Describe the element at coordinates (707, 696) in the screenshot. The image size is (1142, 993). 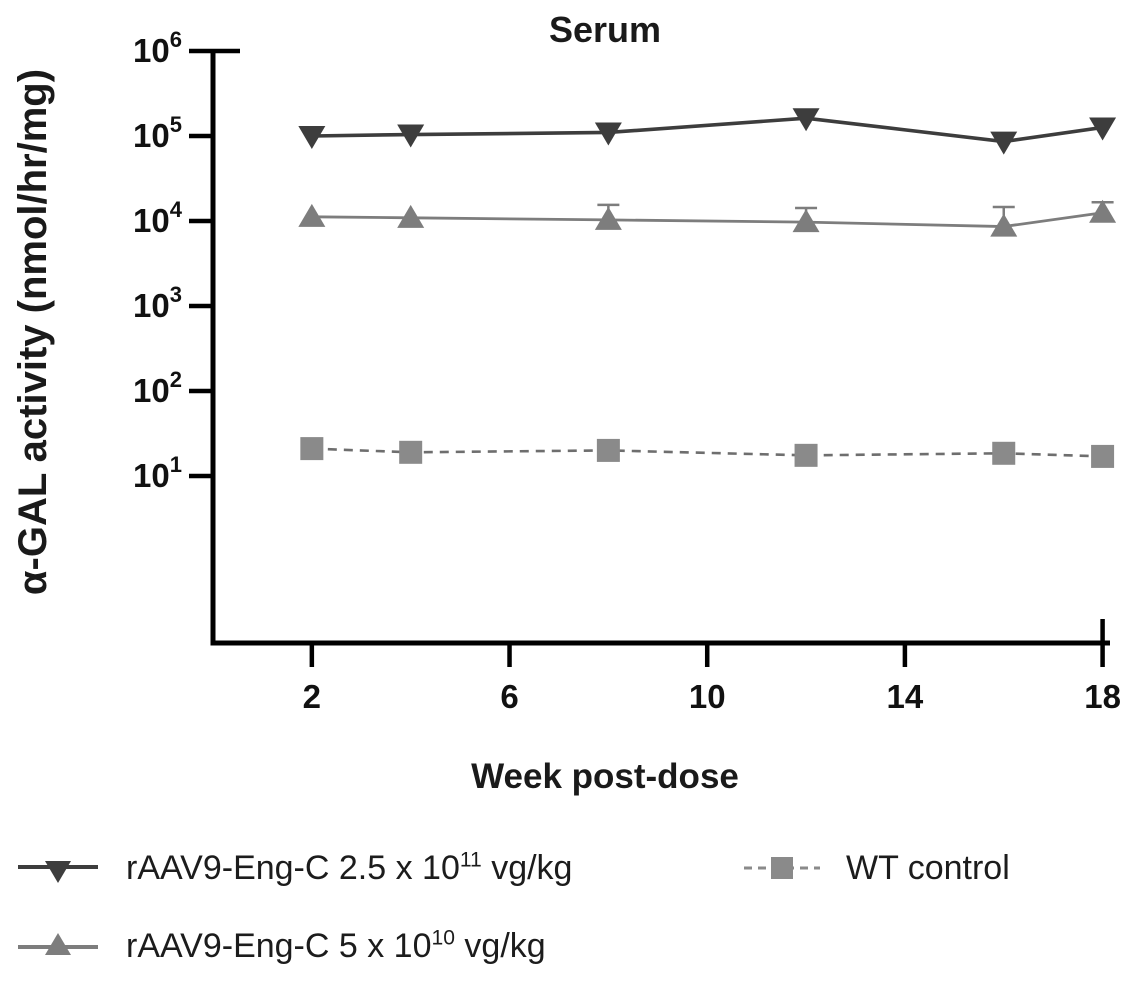
I see `x-tick-label: 10` at that location.